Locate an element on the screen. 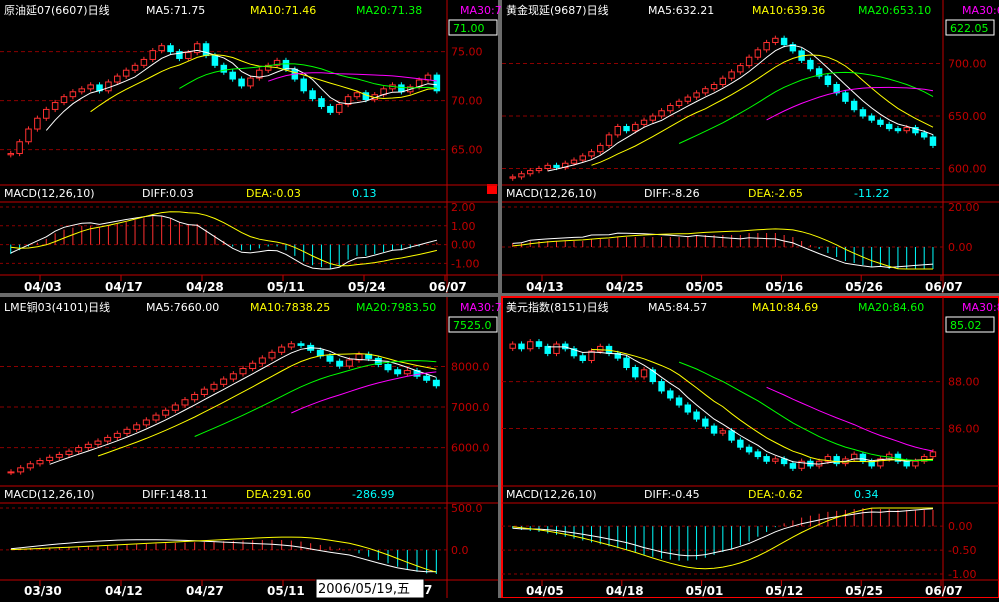 Image resolution: width=999 pixels, height=602 pixels. x-tick-label: 04/05 is located at coordinates (545, 591).